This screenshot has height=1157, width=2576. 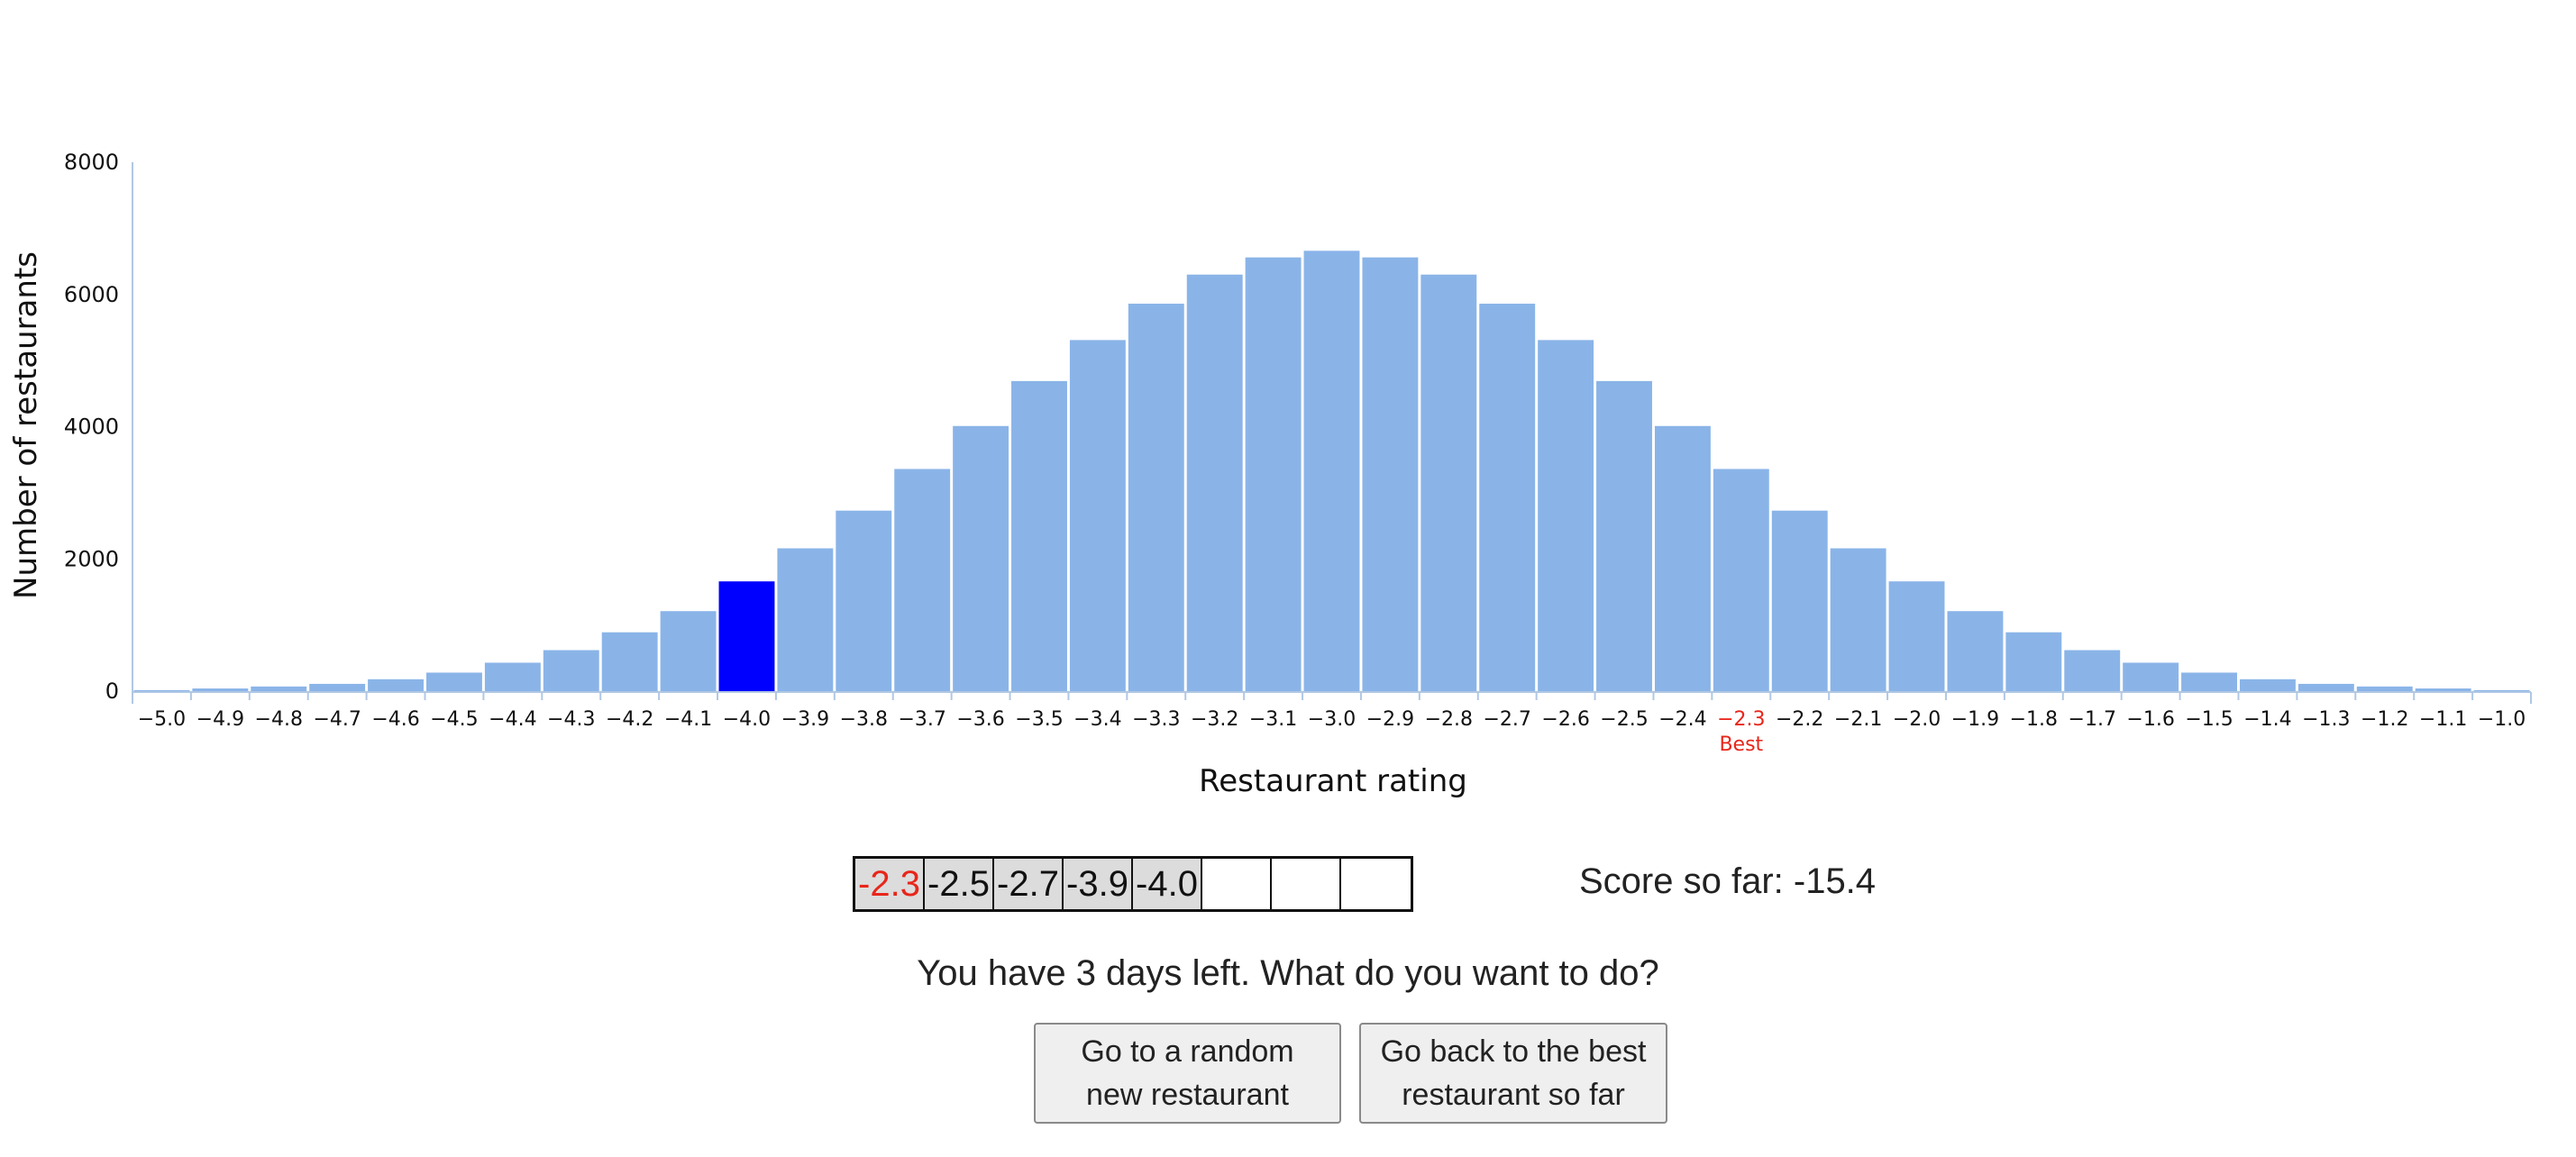 I want to click on x-tick-label: −3.8, so click(x=864, y=719).